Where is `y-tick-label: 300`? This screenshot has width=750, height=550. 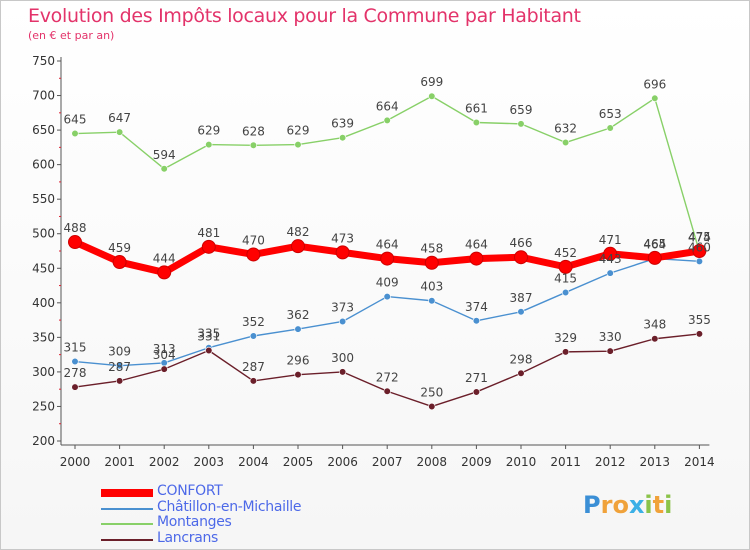
y-tick-label: 300 is located at coordinates (43, 372).